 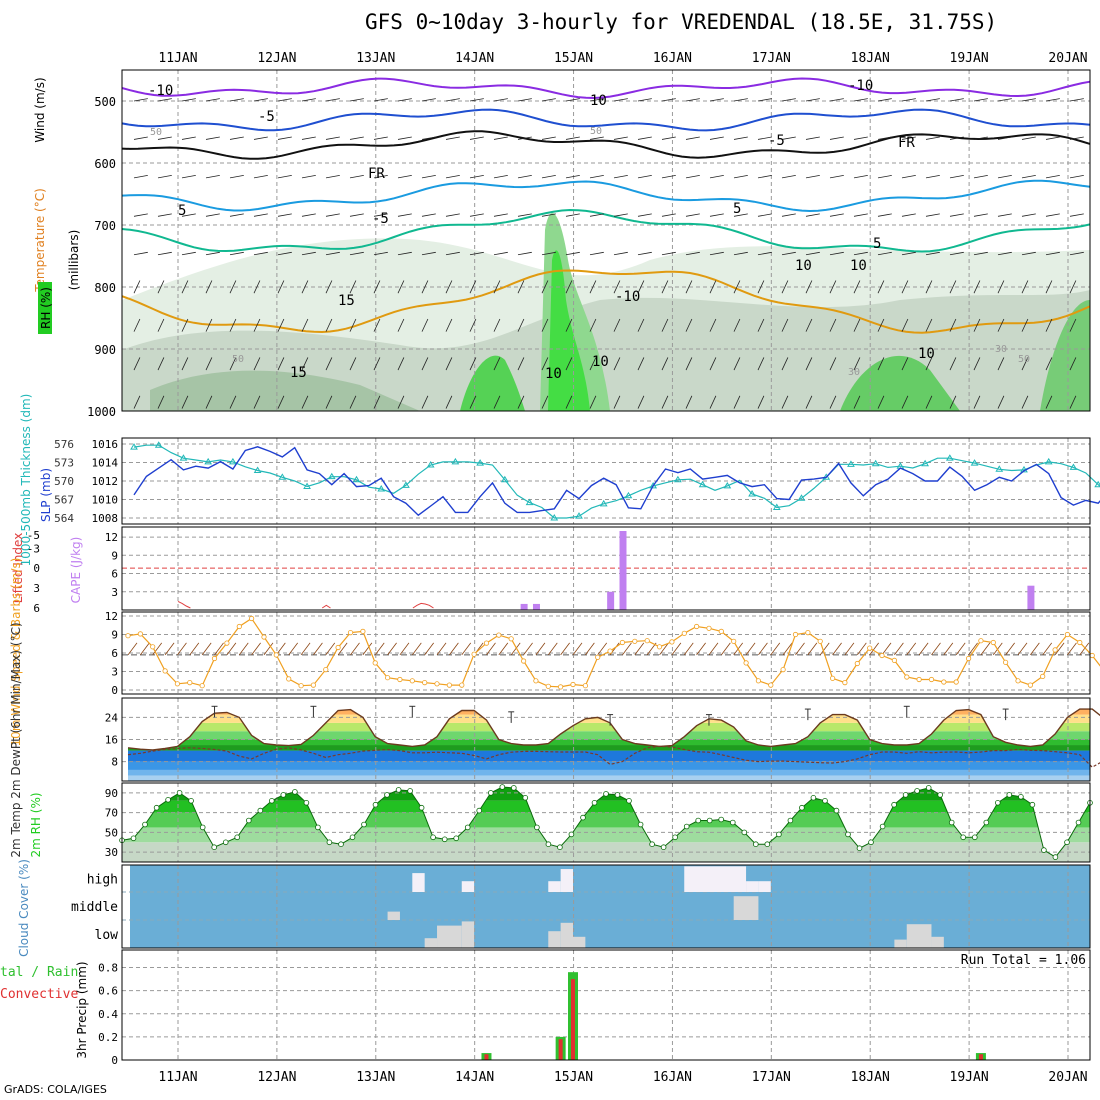 What do you see at coordinates (102, 880) in the screenshot?
I see `cloud-level-label: high` at bounding box center [102, 880].